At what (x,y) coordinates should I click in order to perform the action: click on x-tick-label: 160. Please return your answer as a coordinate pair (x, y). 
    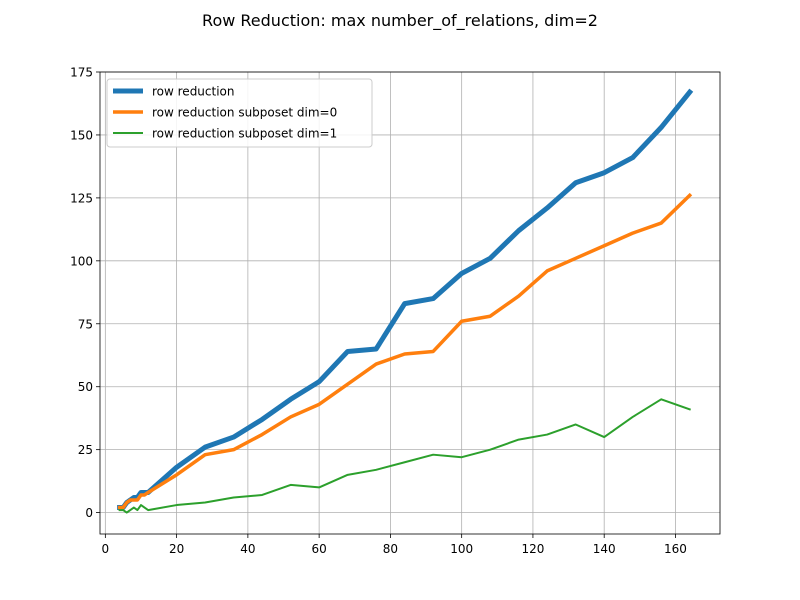
    Looking at the image, I should click on (675, 549).